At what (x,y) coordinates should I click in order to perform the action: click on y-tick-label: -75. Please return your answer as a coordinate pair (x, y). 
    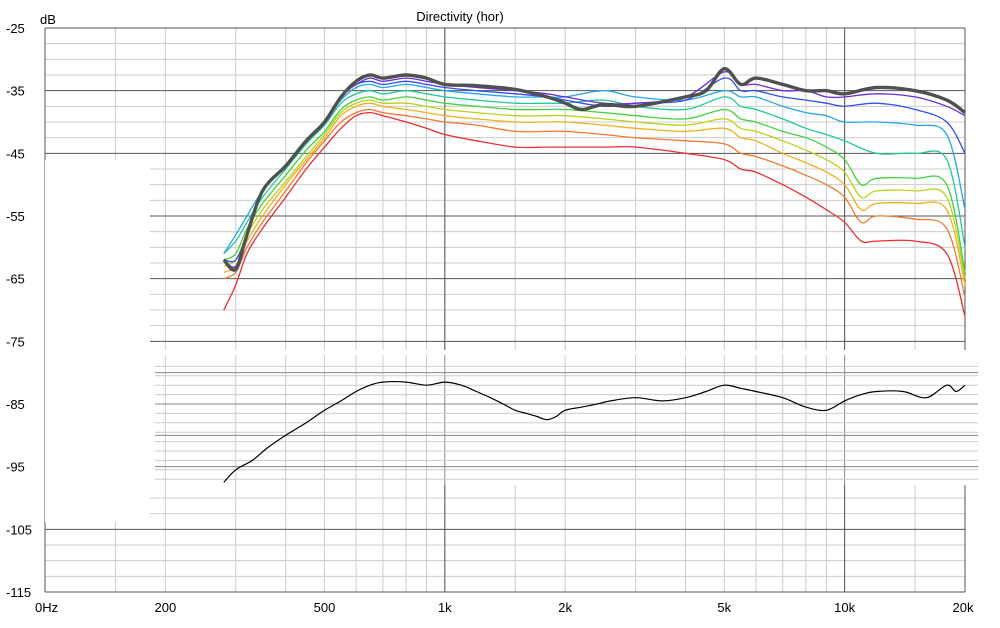
    Looking at the image, I should click on (15, 341).